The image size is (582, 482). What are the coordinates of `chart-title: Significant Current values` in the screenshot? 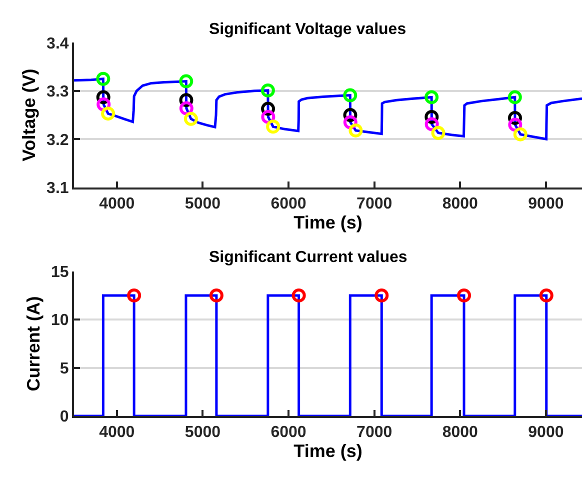 It's located at (308, 257).